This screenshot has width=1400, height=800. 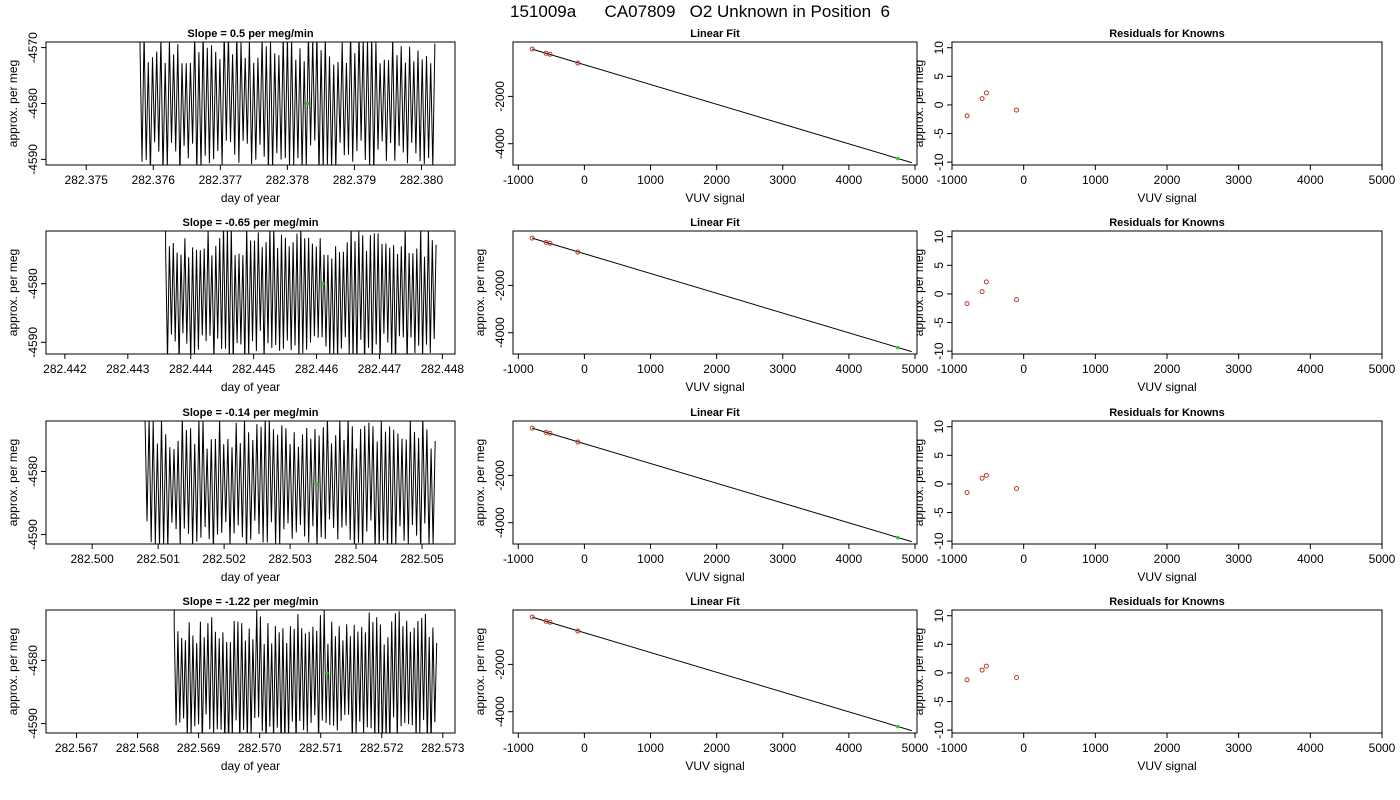 I want to click on unknown-point, so click(x=898, y=726).